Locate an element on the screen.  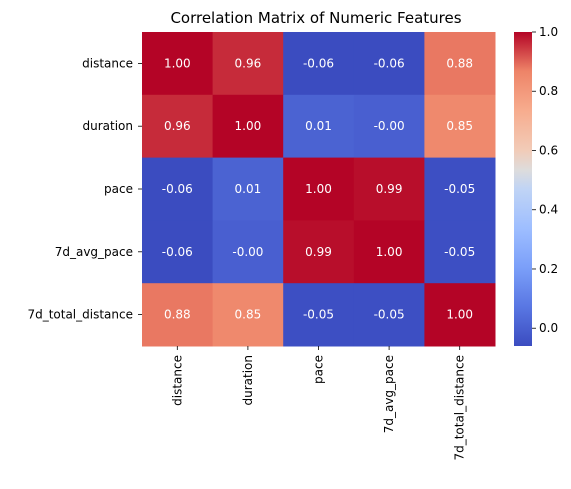
x-tick-label: 7d_avg_pace is located at coordinates (389, 394).